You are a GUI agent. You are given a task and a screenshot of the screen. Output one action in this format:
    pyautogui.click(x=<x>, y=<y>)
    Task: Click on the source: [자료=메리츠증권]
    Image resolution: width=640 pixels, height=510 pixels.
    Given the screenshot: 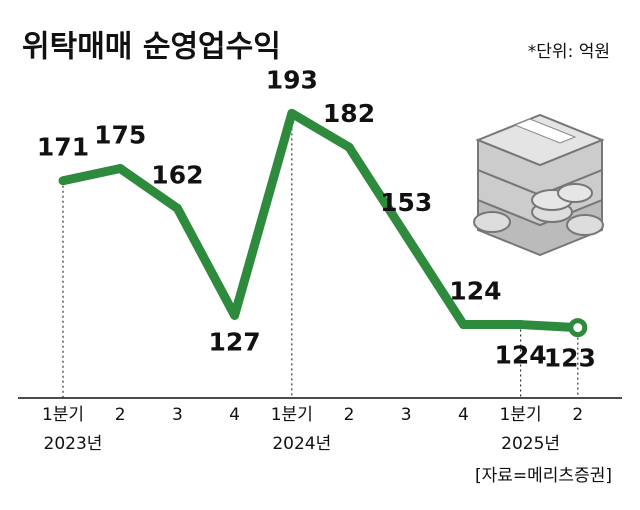 What is the action you would take?
    pyautogui.click(x=543, y=476)
    